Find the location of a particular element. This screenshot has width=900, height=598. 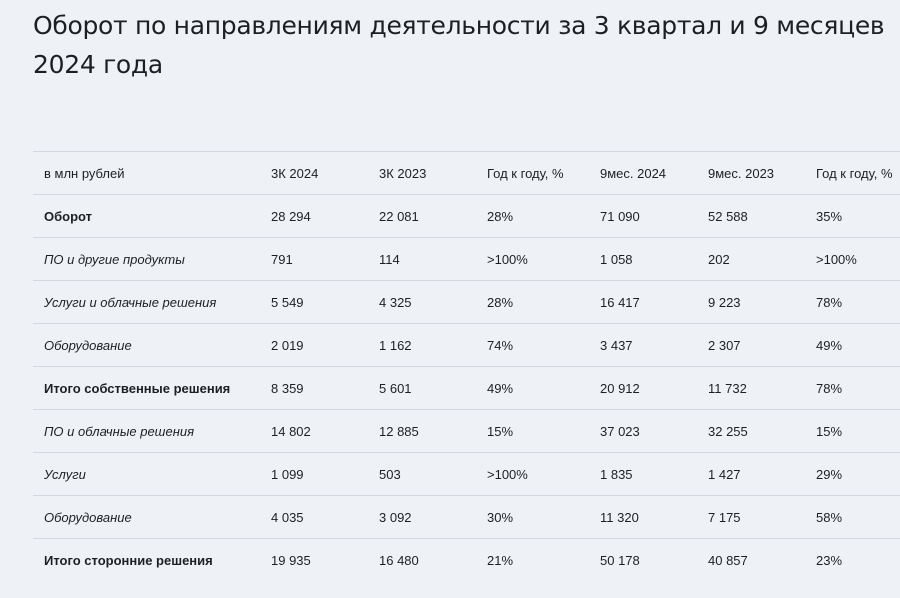

column-header: 9мес. 2024 is located at coordinates (643, 173).